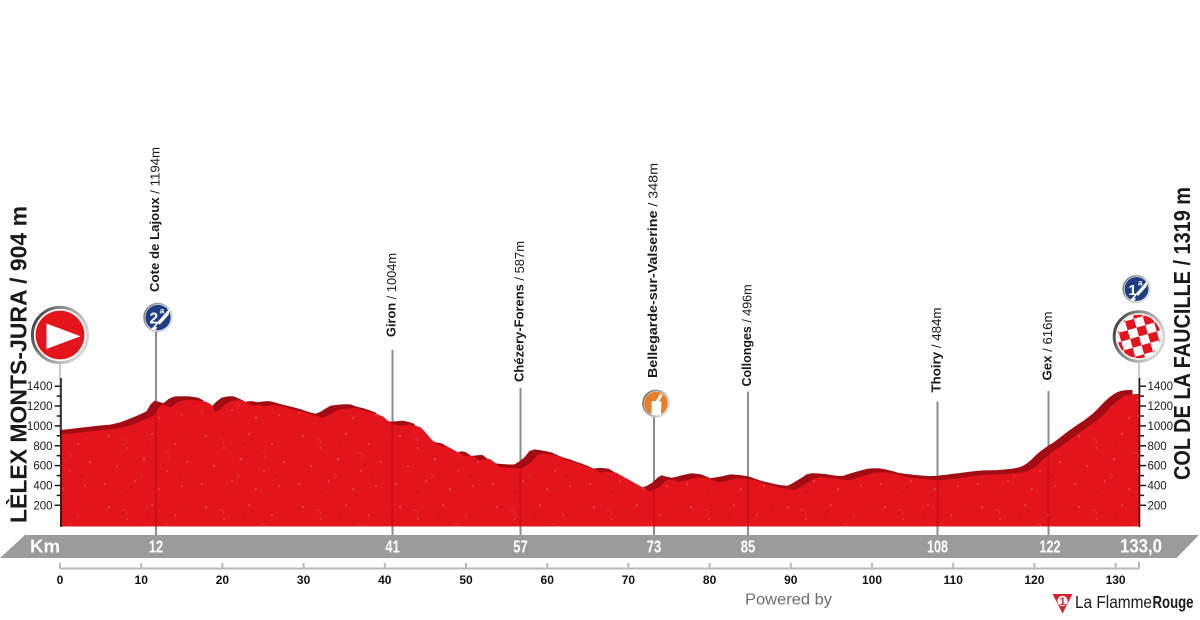 Image resolution: width=1200 pixels, height=620 pixels. I want to click on svg-text: Powered by, so click(788, 600).